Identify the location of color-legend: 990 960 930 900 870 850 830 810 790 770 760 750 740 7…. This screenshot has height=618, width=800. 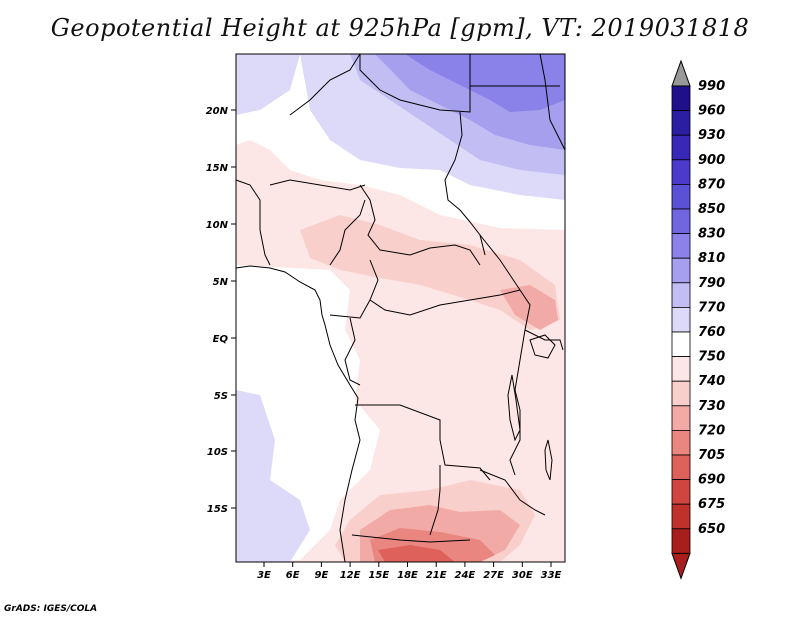
(698, 319).